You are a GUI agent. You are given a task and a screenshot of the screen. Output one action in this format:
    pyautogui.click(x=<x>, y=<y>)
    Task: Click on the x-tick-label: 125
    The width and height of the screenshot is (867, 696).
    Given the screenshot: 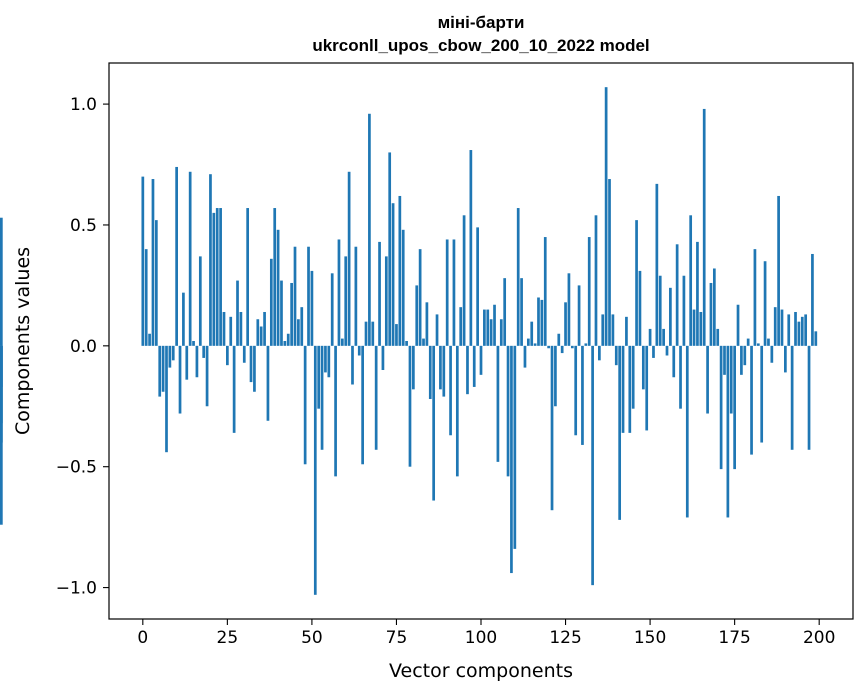 What is the action you would take?
    pyautogui.click(x=565, y=638)
    